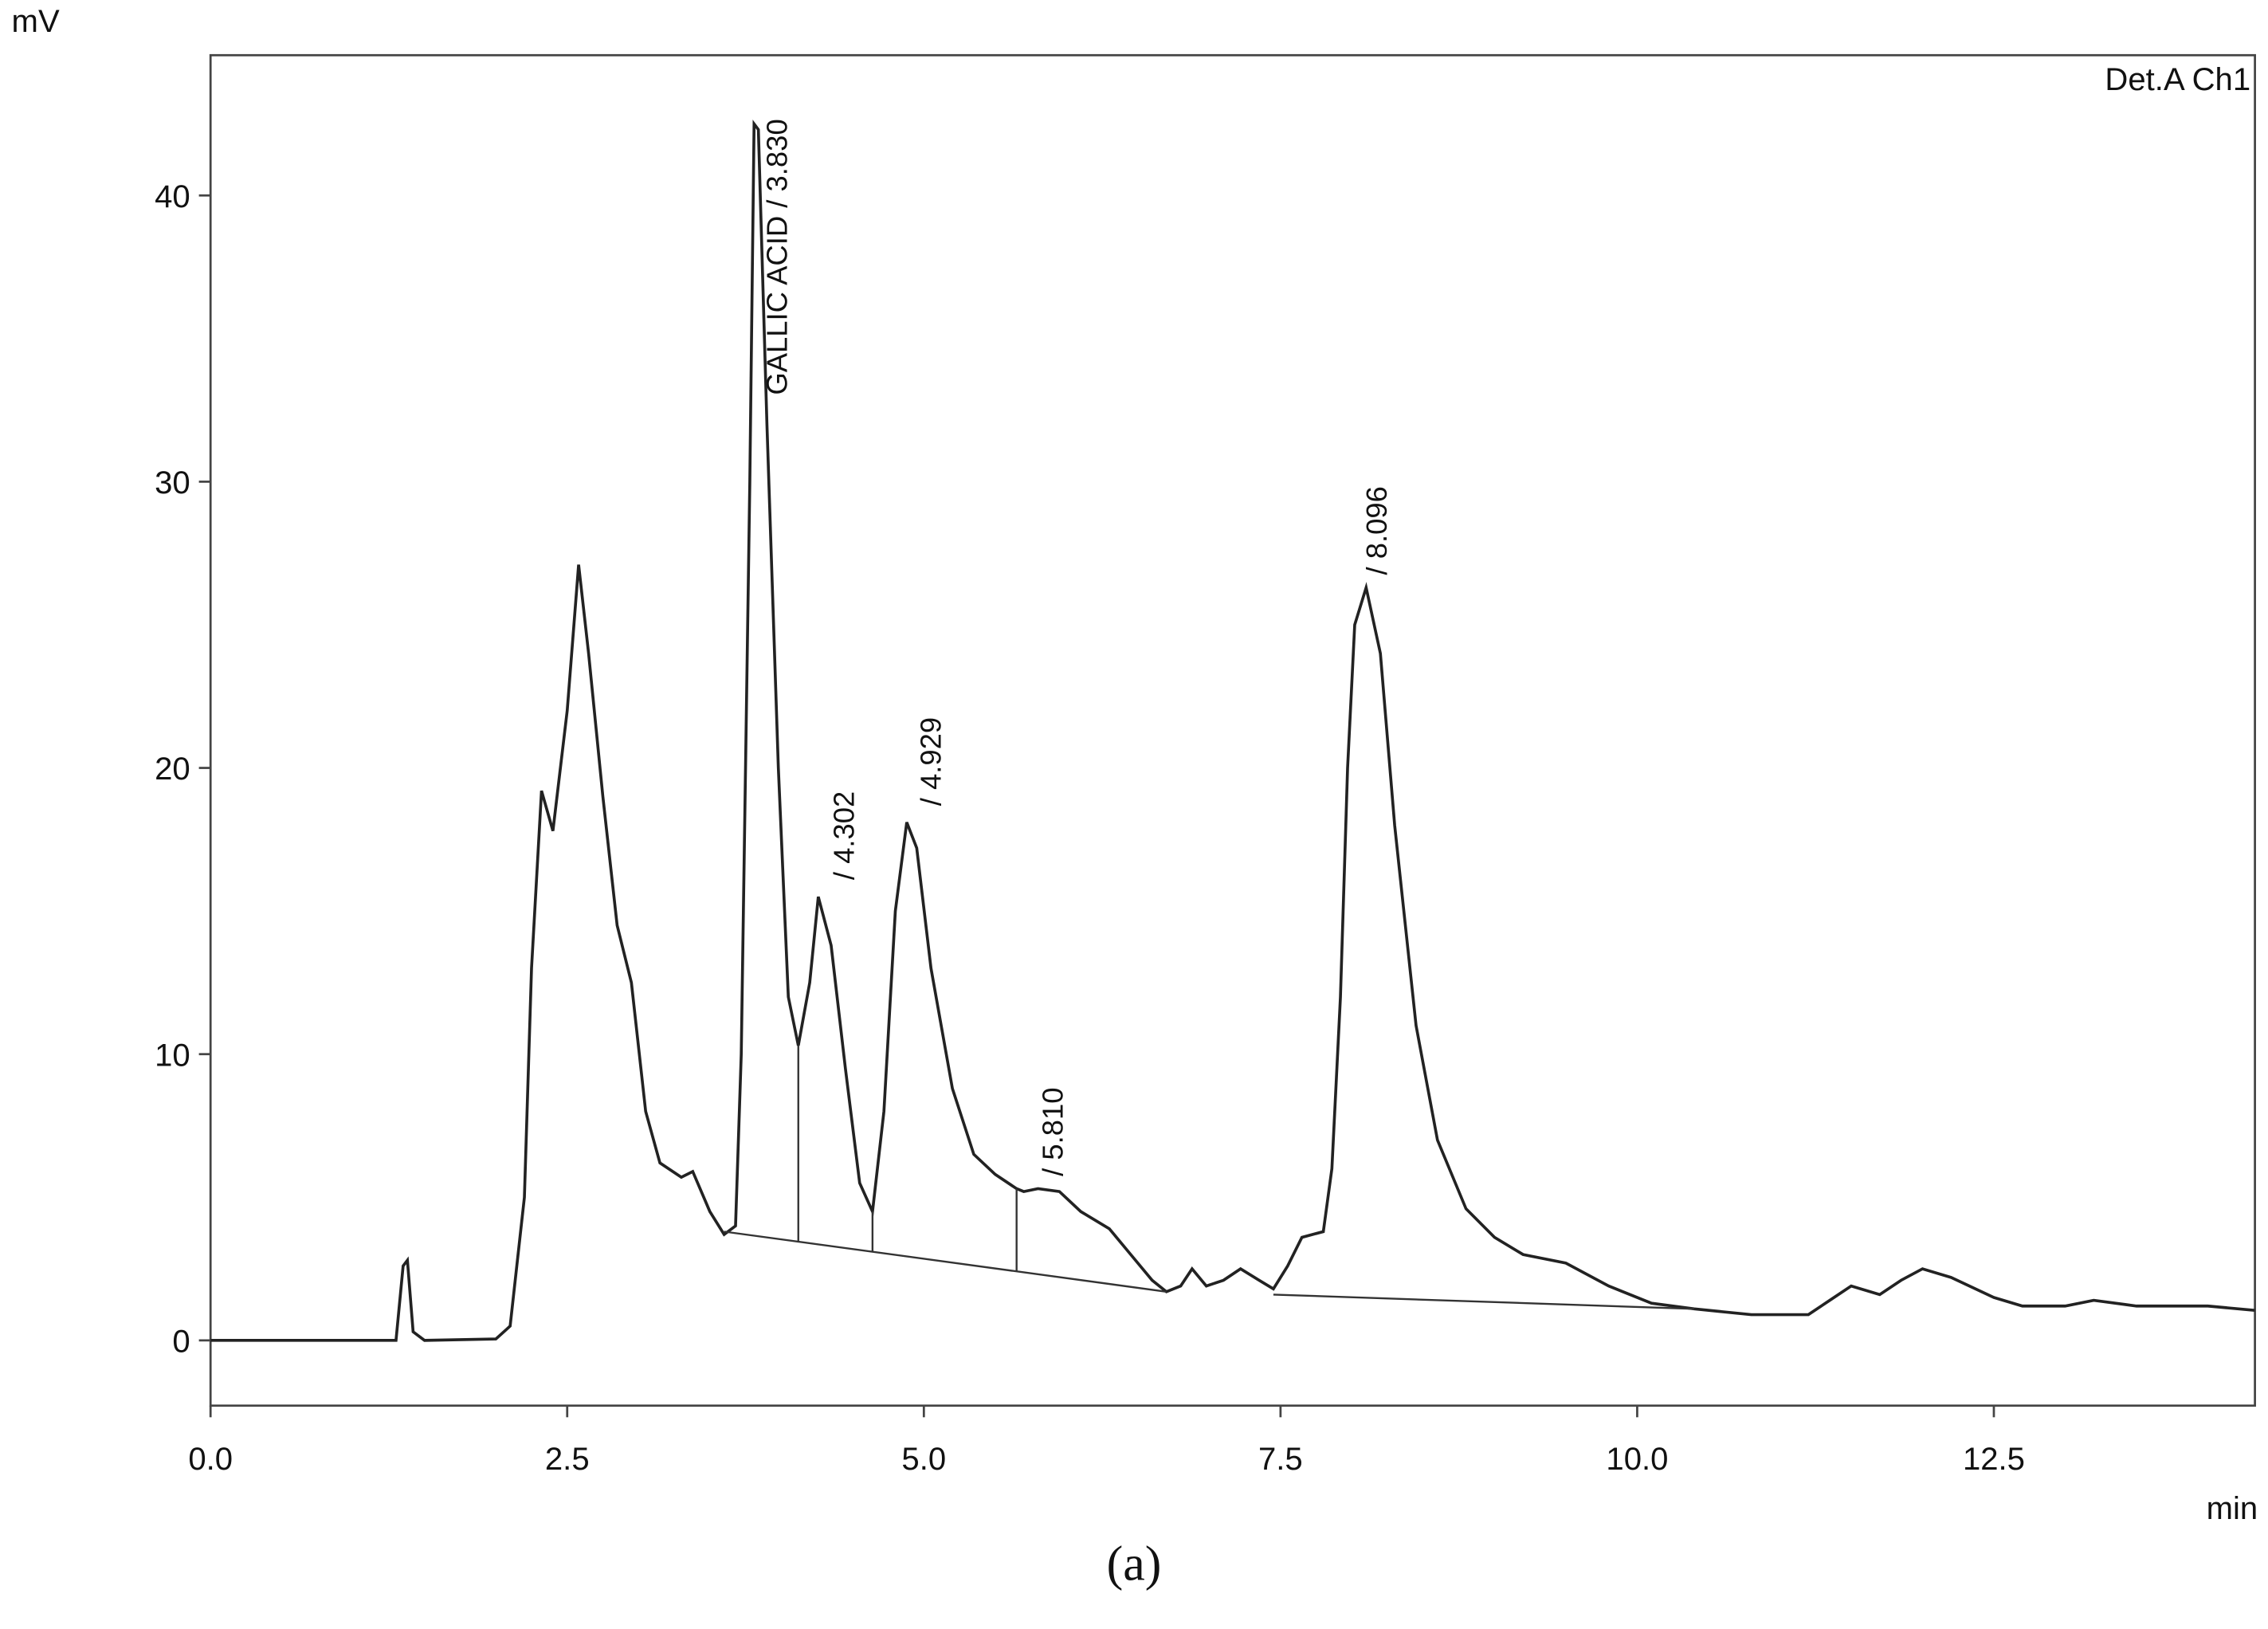 This screenshot has height=1629, width=2268. I want to click on x-tick-label: 7.5, so click(1280, 1459).